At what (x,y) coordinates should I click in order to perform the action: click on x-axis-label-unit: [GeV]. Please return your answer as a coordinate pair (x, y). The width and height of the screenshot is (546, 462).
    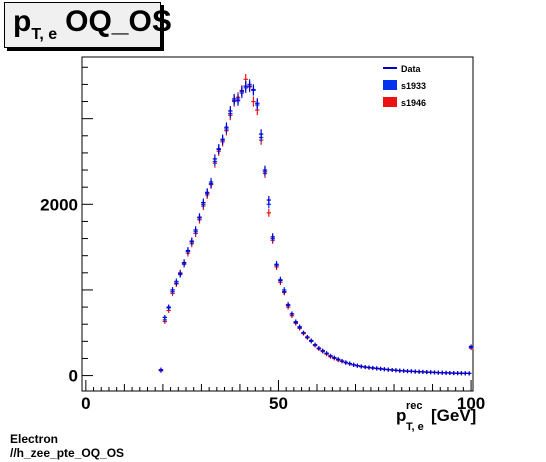
    Looking at the image, I should click on (453, 415).